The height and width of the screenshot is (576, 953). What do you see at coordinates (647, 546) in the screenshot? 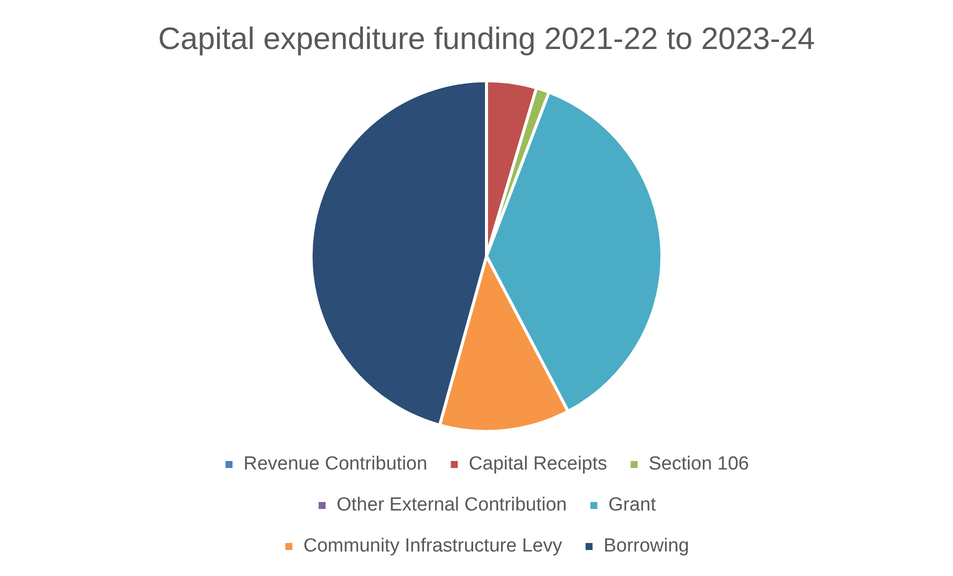
I see `legend-label: Borrowing` at bounding box center [647, 546].